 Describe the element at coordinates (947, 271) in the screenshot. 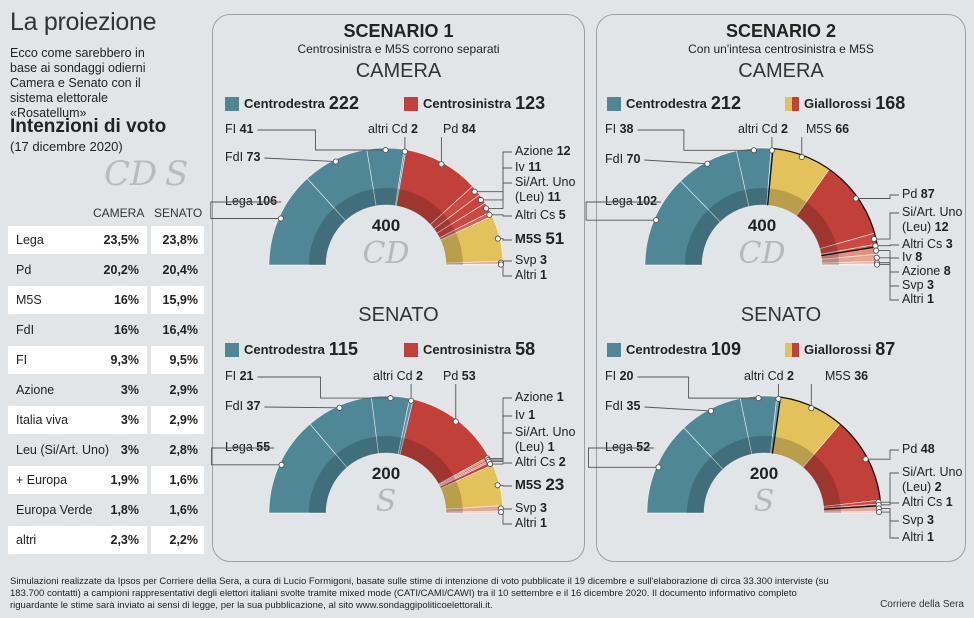

I see `party-seats: 8` at that location.